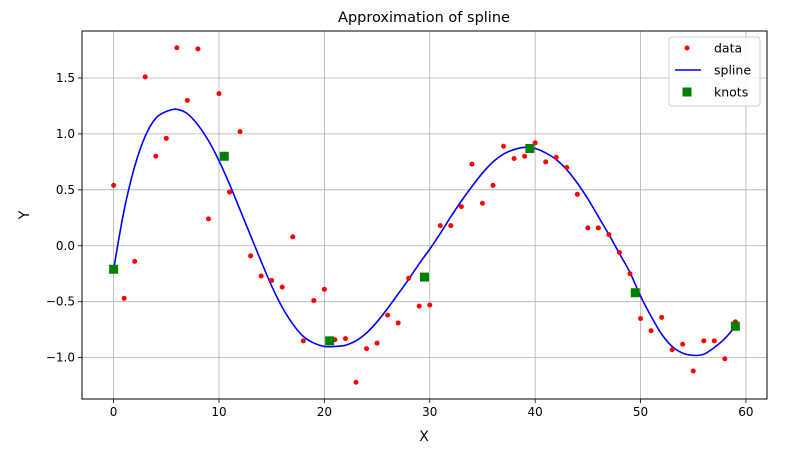 This screenshot has width=798, height=450. Describe the element at coordinates (218, 412) in the screenshot. I see `x-tick-label: 10` at that location.